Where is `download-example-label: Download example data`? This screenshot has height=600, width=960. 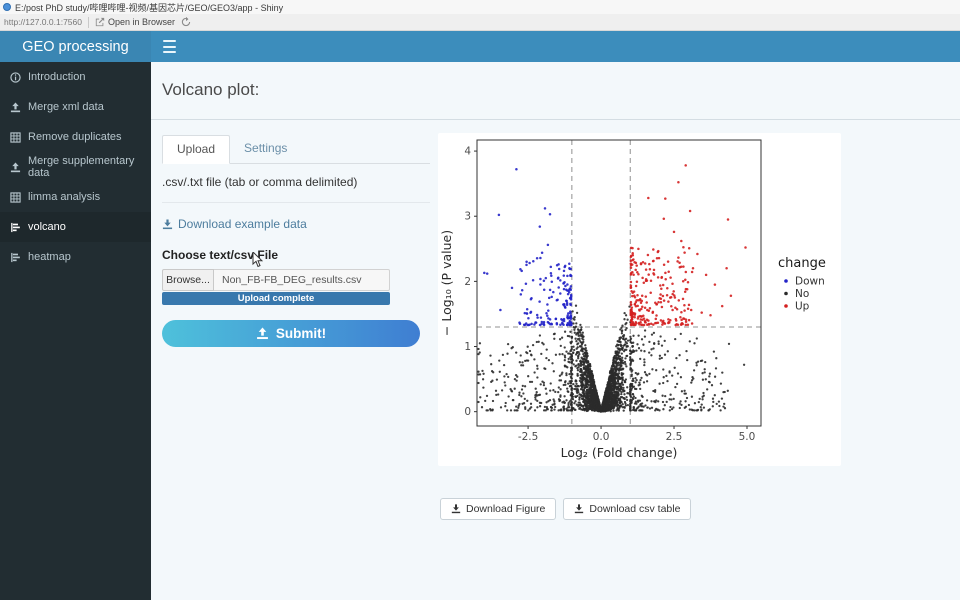 download-example-label: Download example data is located at coordinates (242, 224).